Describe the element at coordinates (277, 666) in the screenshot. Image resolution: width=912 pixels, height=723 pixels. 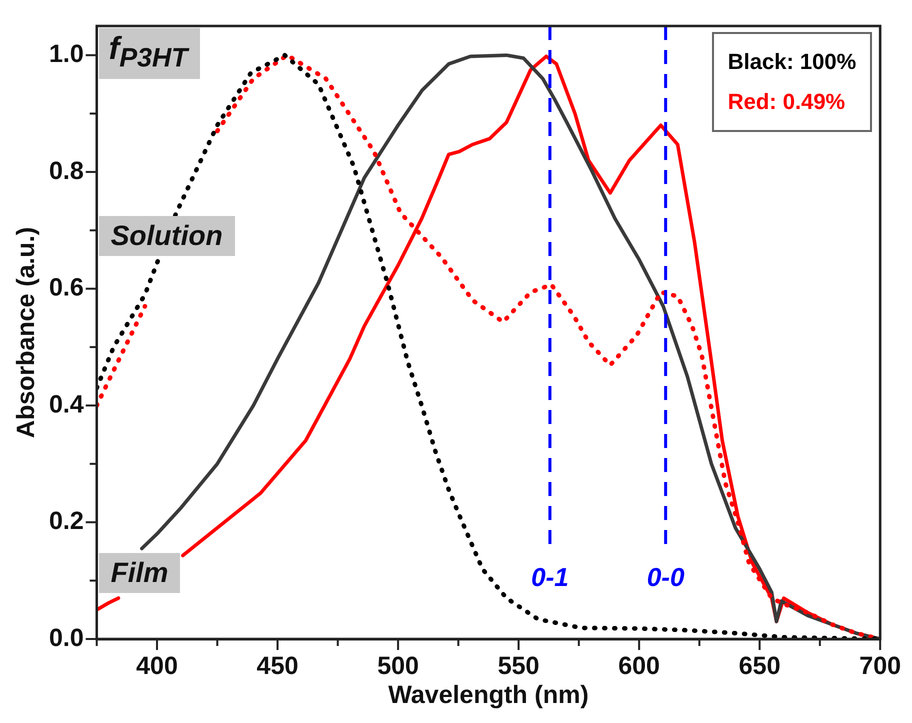
I see `x-tick-label: 450` at that location.